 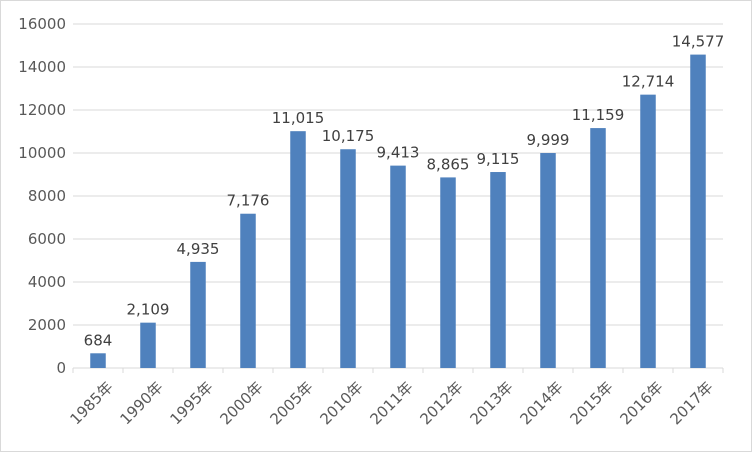 What do you see at coordinates (498, 159) in the screenshot?
I see `data-label: 9,115` at bounding box center [498, 159].